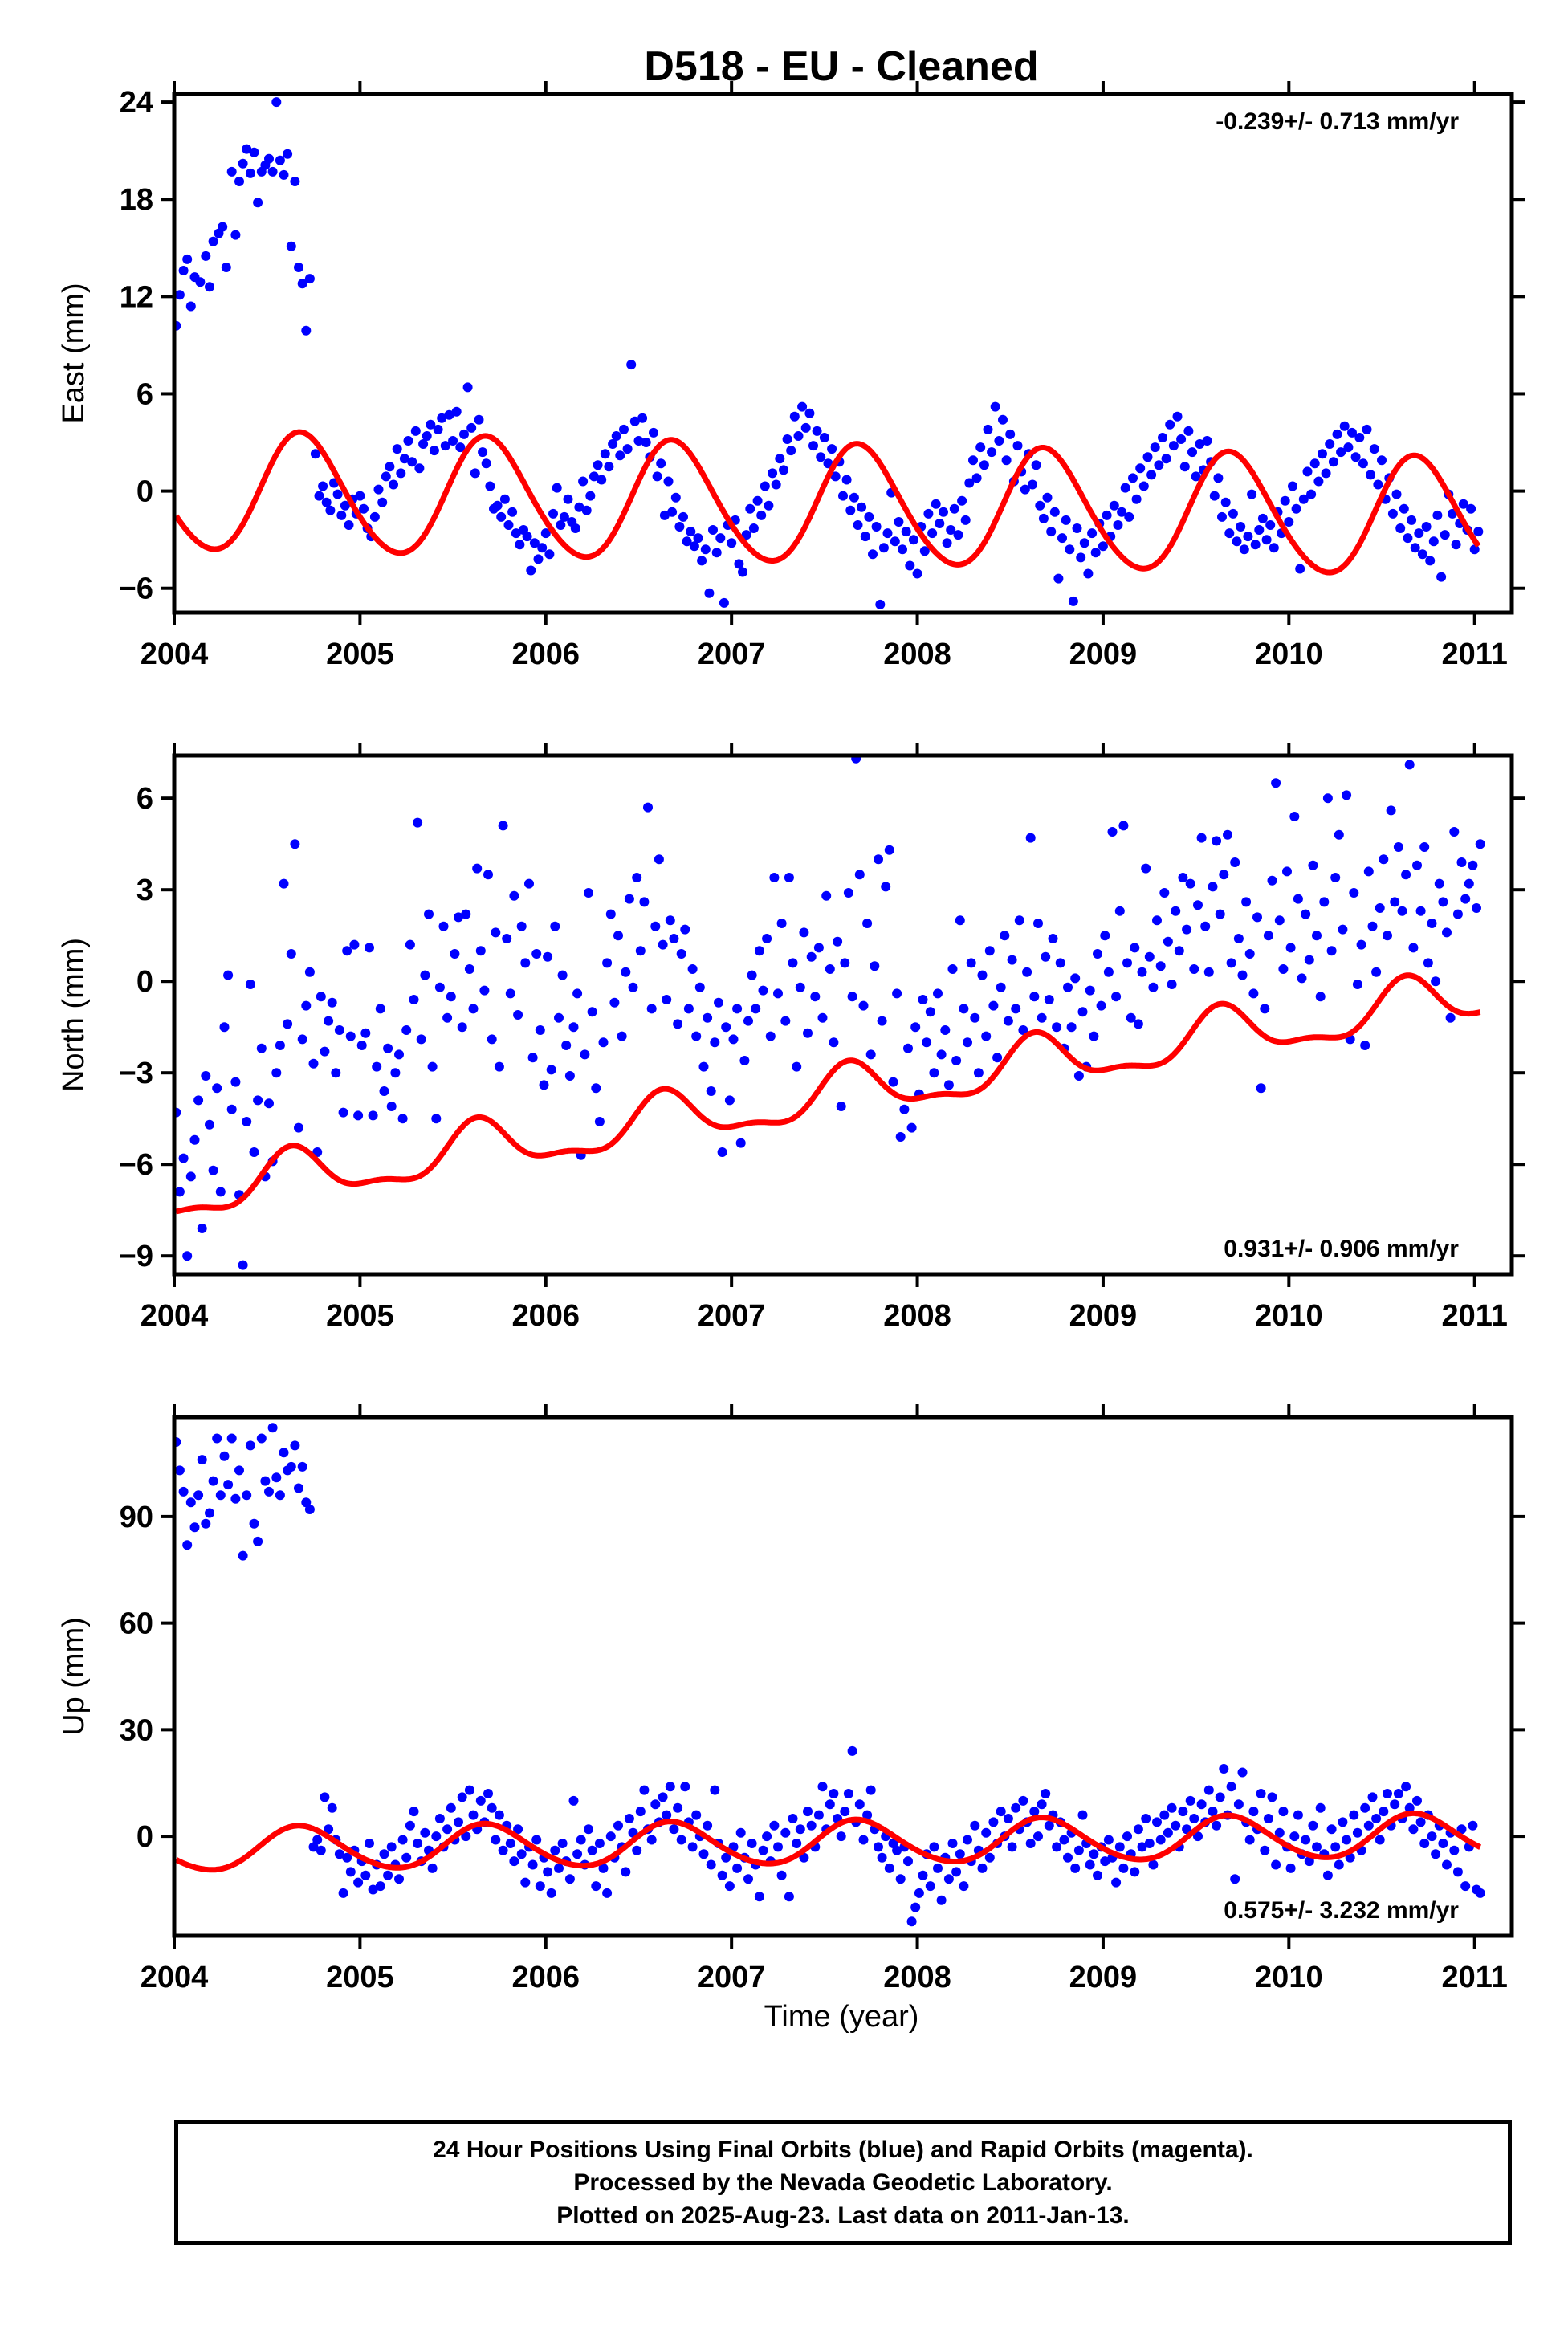 Image resolution: width=1568 pixels, height=2334 pixels. I want to click on y-tick-label: 90, so click(136, 1517).